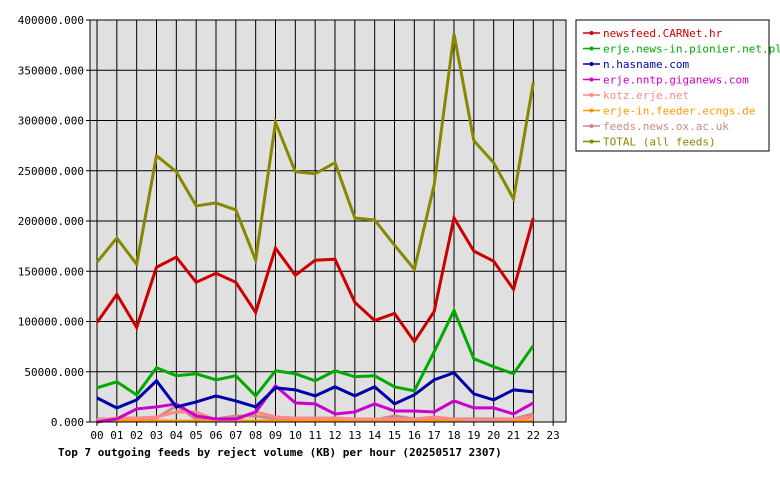 The width and height of the screenshot is (780, 480). What do you see at coordinates (51, 70) in the screenshot?
I see `y-tick-label: 350000.000` at bounding box center [51, 70].